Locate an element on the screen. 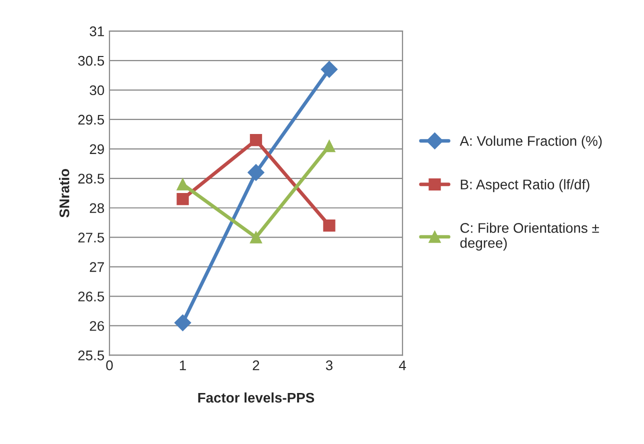 This screenshot has width=644, height=444. x-tick-label: 0 is located at coordinates (109, 365).